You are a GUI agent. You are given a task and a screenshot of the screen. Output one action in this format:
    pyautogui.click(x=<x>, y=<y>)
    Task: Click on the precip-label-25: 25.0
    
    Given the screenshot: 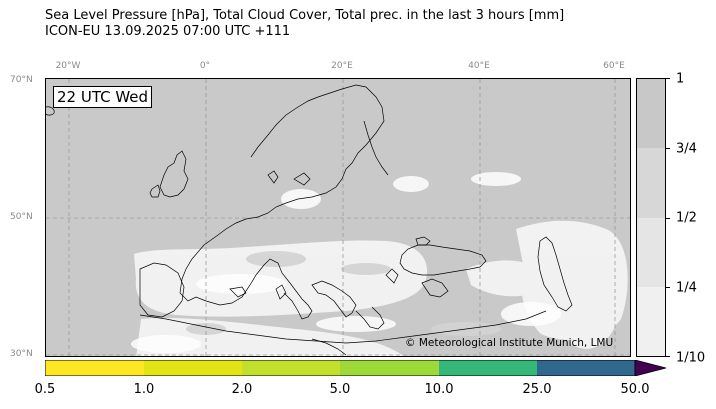 What is the action you would take?
    pyautogui.click(x=537, y=389)
    